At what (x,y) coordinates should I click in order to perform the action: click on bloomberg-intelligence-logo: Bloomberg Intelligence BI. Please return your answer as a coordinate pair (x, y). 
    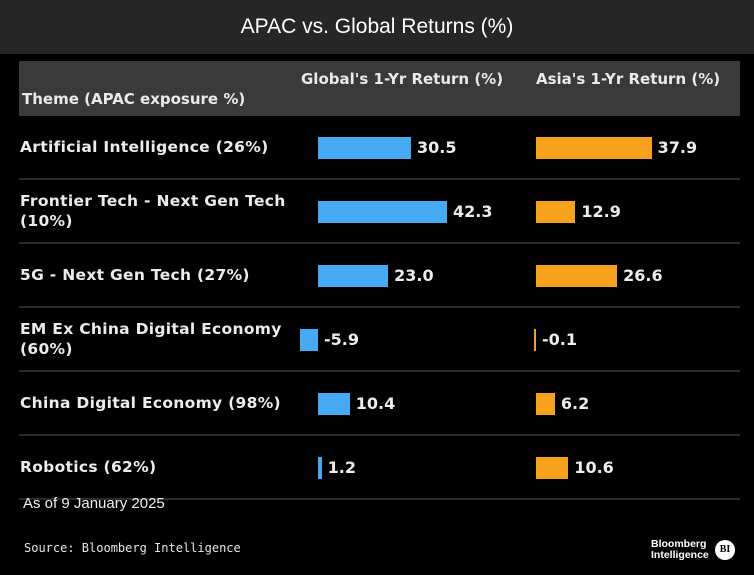
    Looking at the image, I should click on (696, 551).